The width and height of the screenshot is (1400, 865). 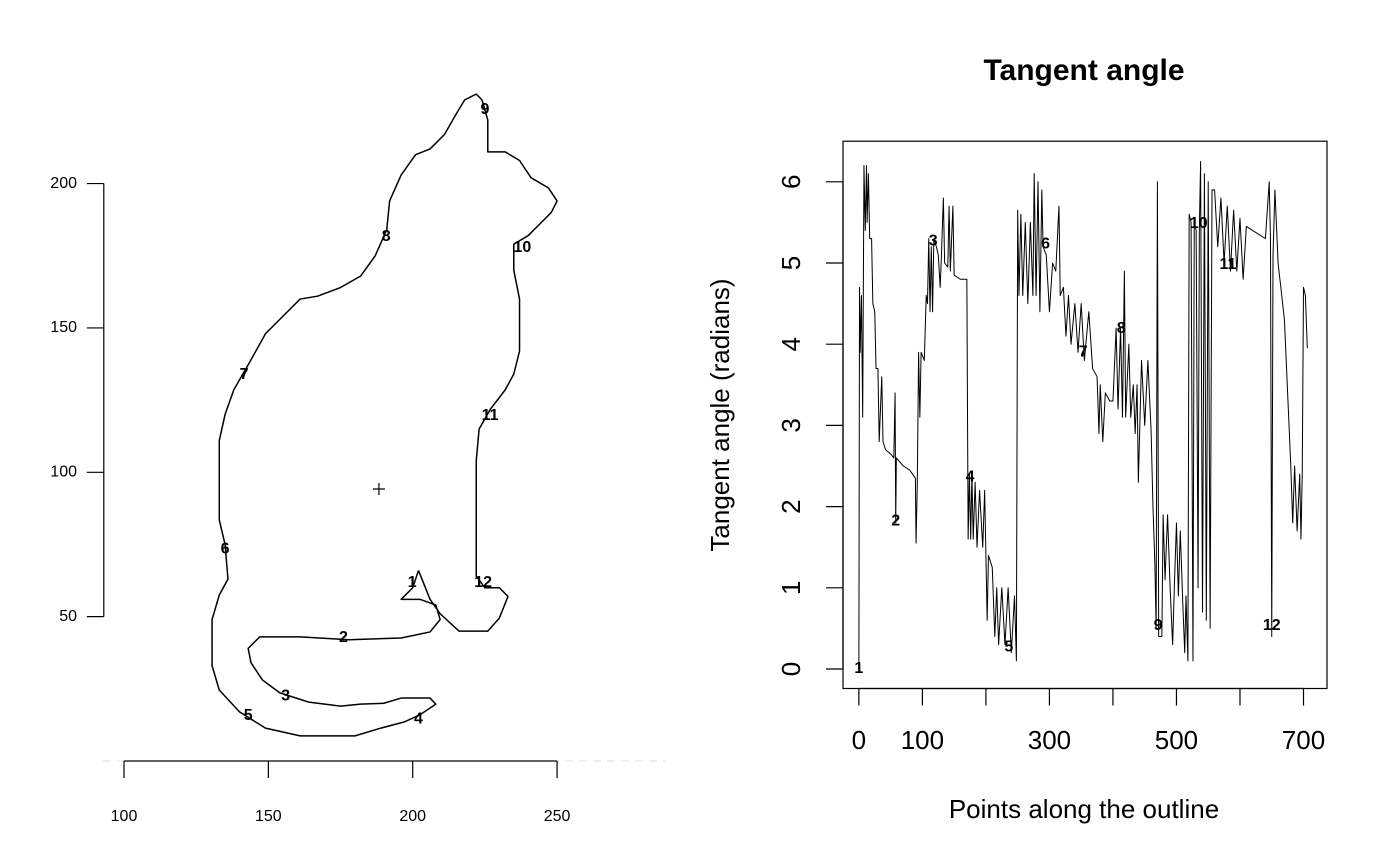 I want to click on x-tick-label: 700, so click(x=1303, y=740).